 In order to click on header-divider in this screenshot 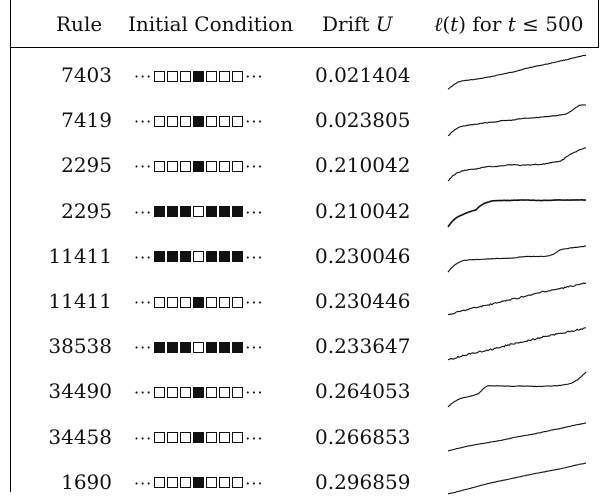, I will do `click(304, 47)`.